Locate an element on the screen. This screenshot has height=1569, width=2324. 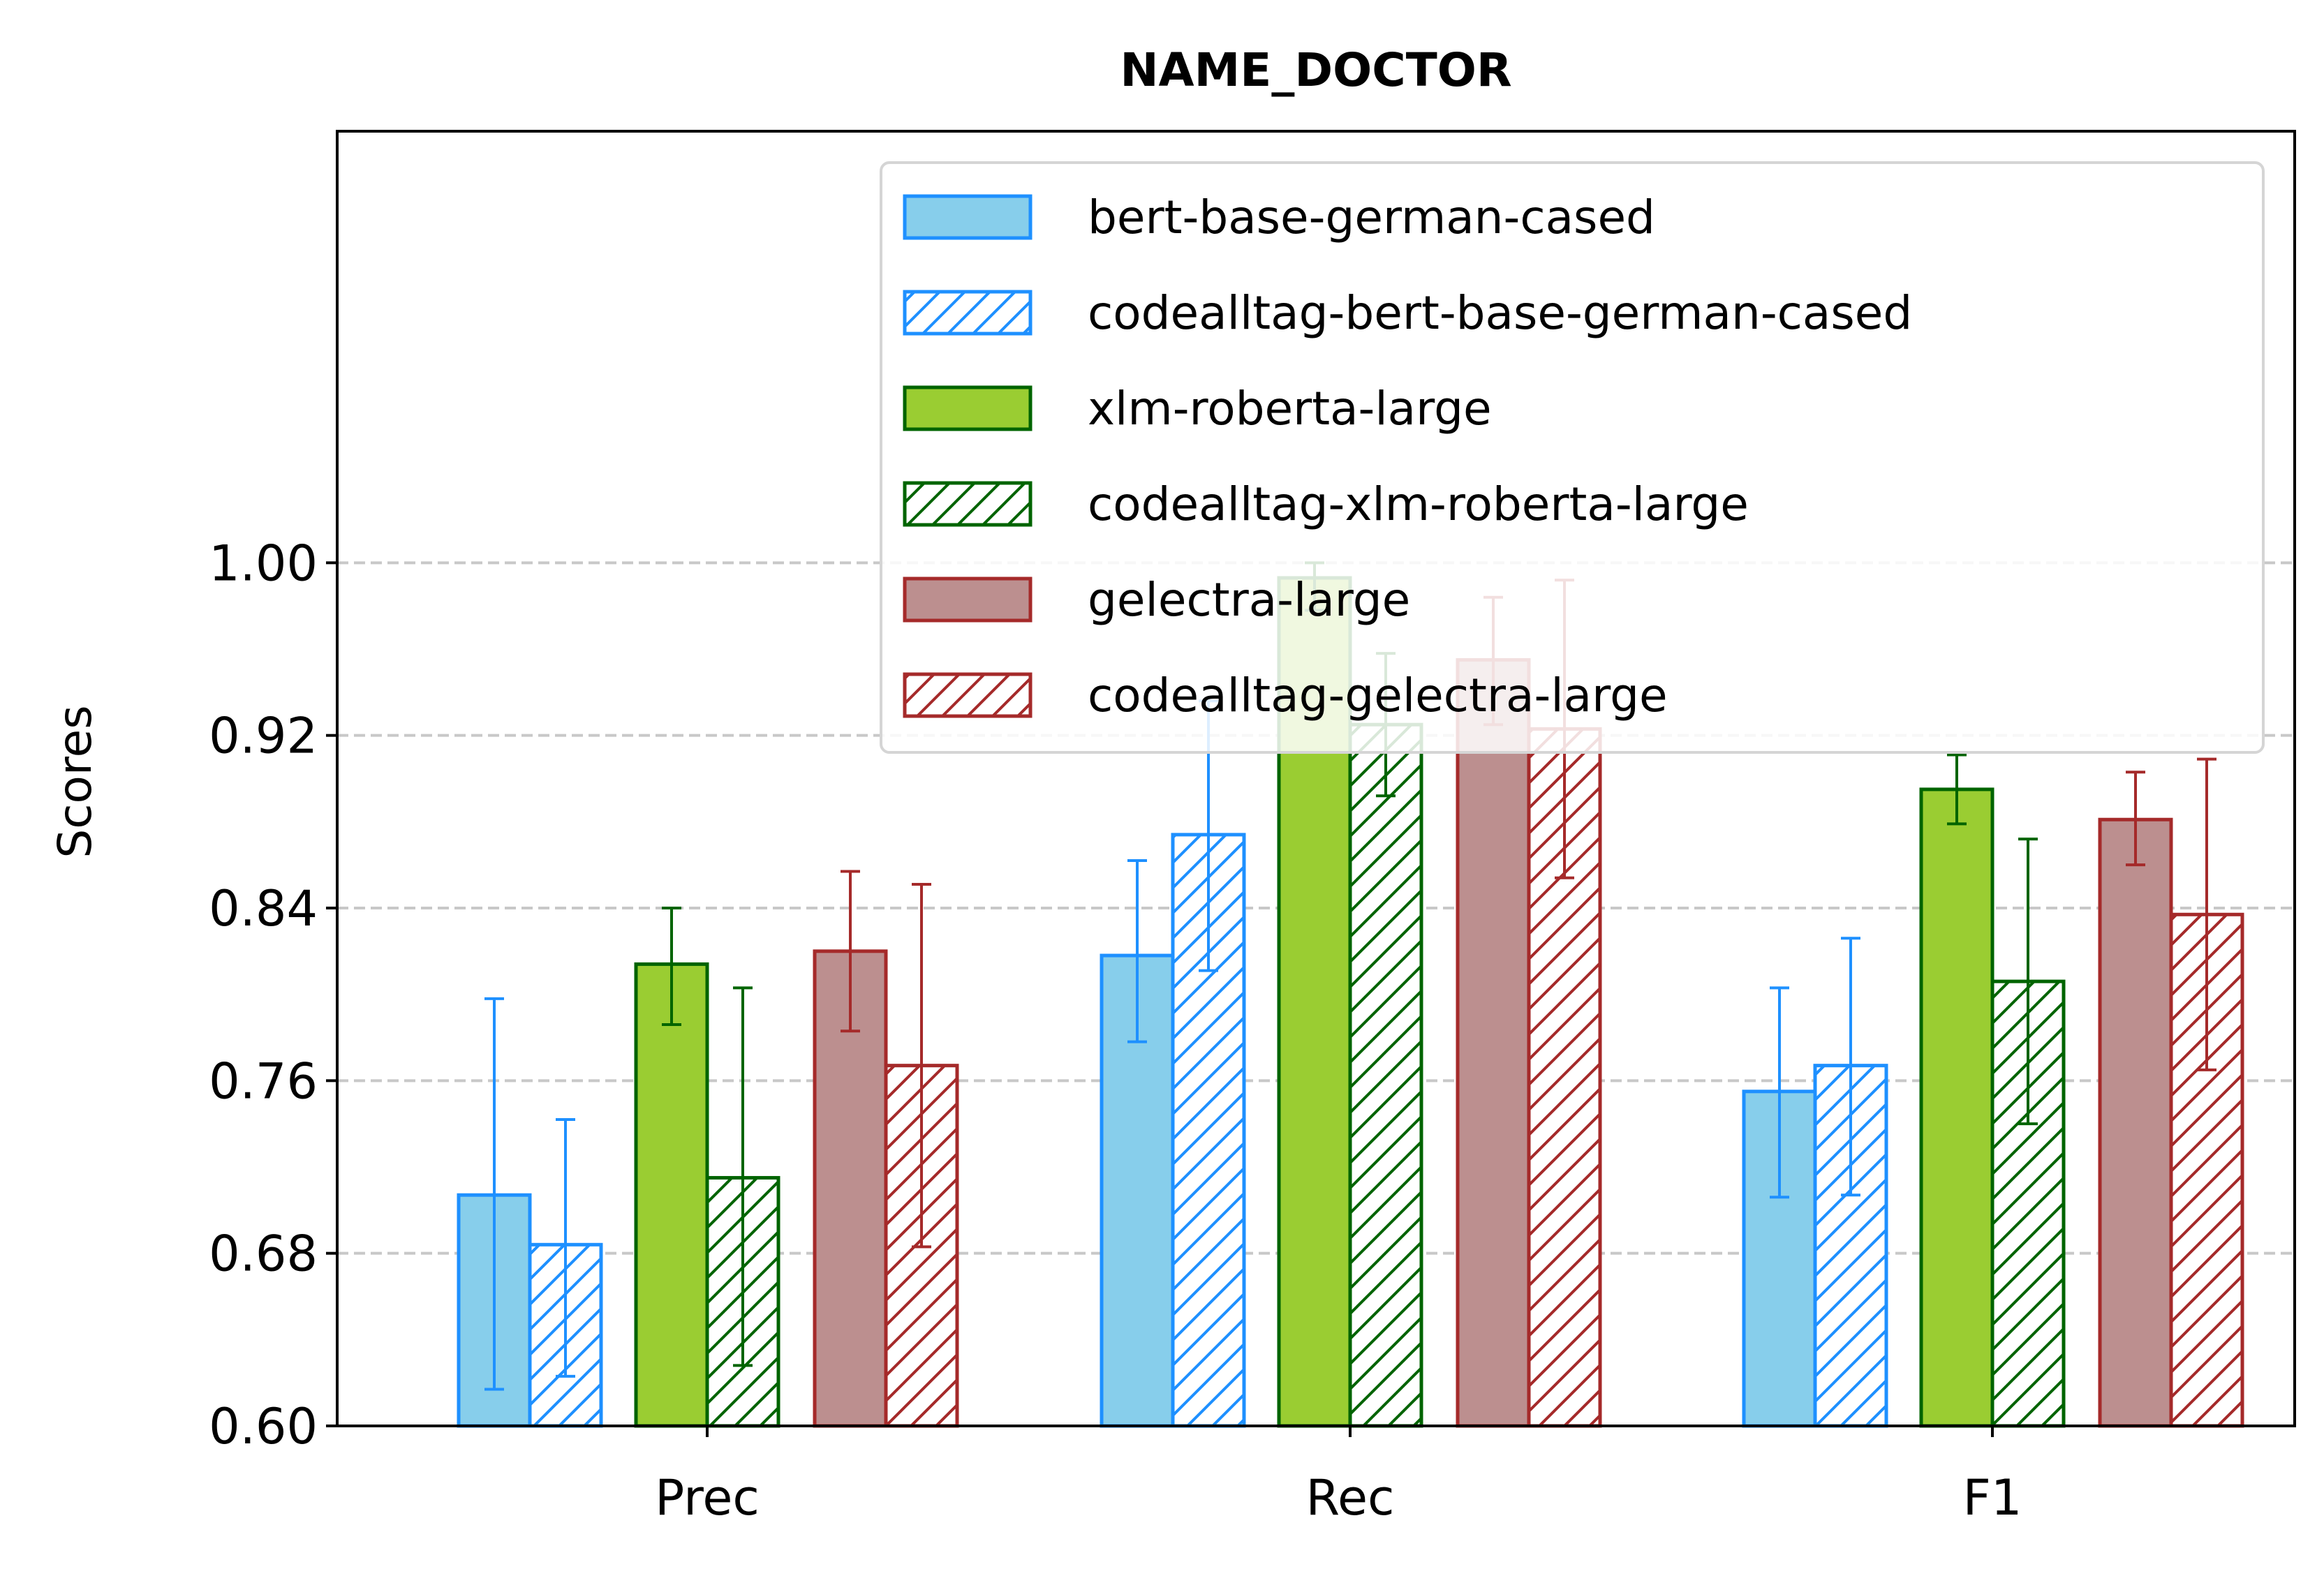
y-tick-label: 1.00 is located at coordinates (263, 563).